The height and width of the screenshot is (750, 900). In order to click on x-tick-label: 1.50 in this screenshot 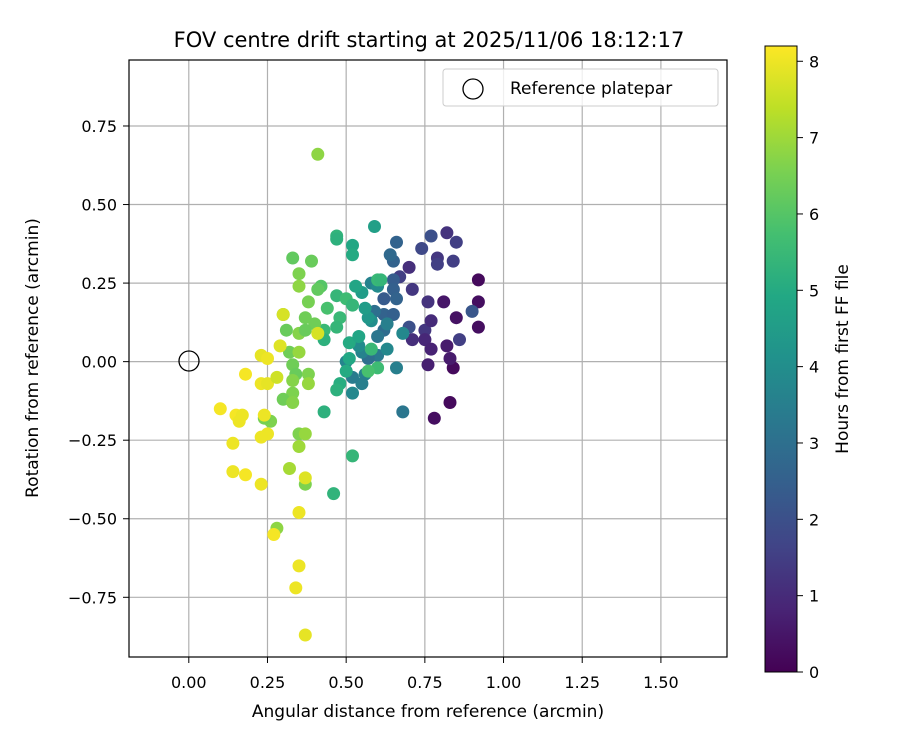, I will do `click(661, 682)`.